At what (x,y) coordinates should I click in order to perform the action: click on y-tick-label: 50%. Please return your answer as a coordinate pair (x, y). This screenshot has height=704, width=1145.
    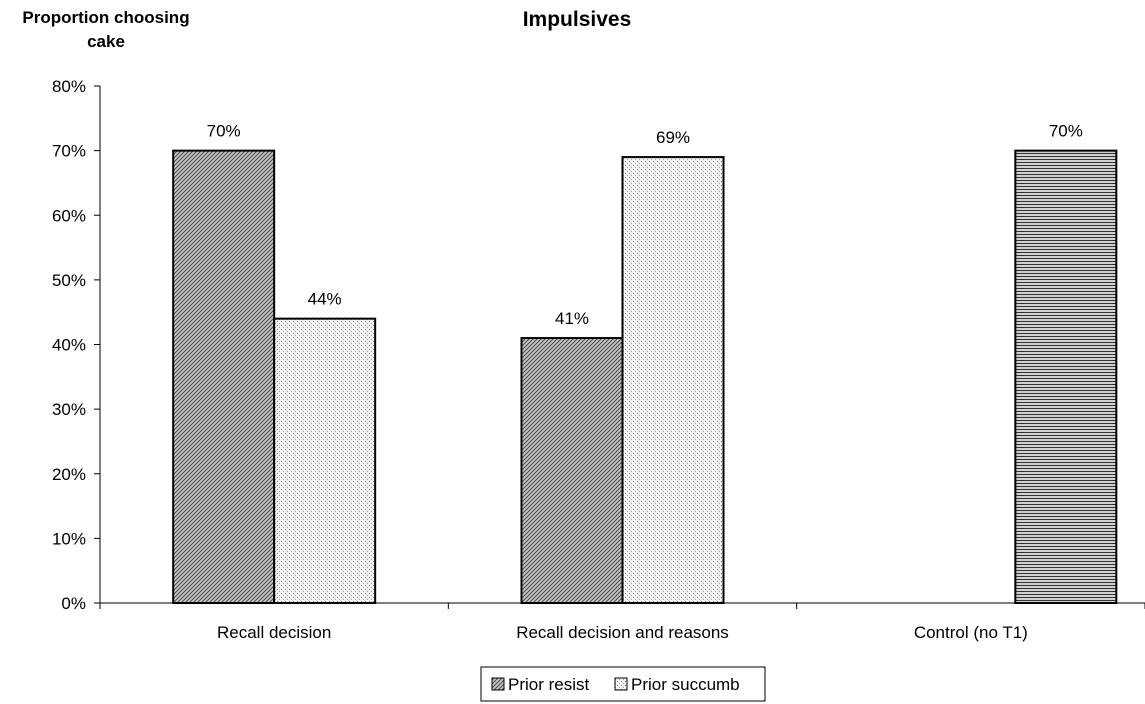
    Looking at the image, I should click on (69, 280).